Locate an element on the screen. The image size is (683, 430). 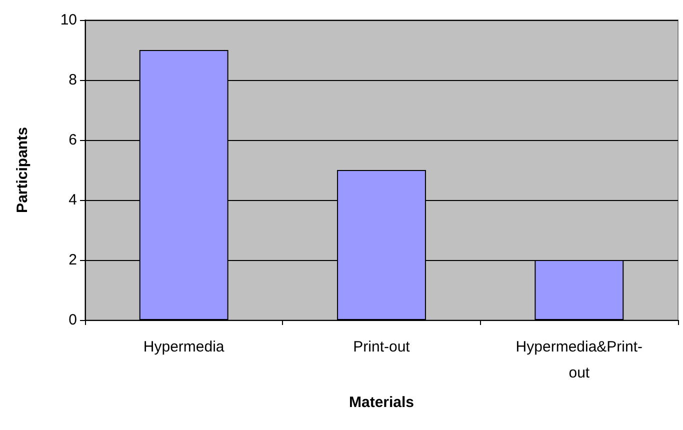
y-tick-label: 8 is located at coordinates (72, 80).